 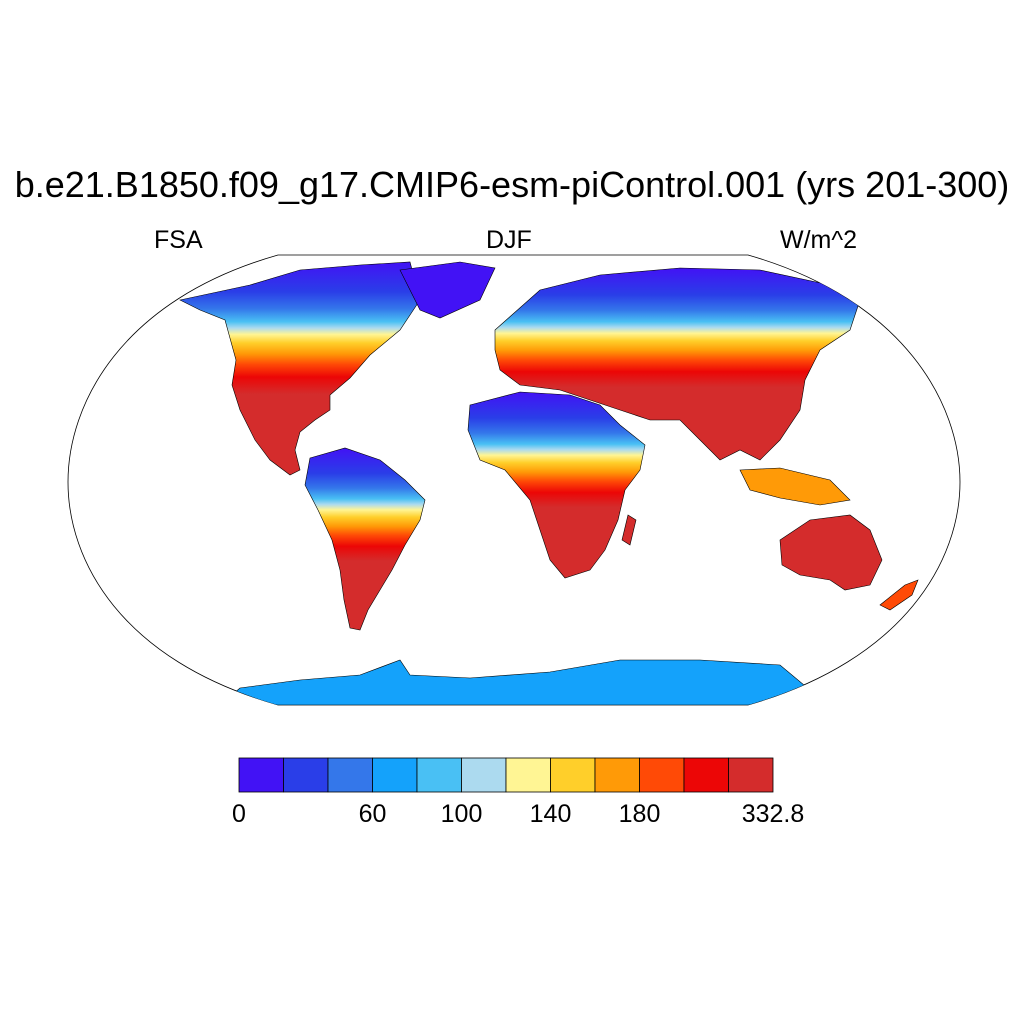 I want to click on colorbar-tick-label: 100, so click(x=461, y=814).